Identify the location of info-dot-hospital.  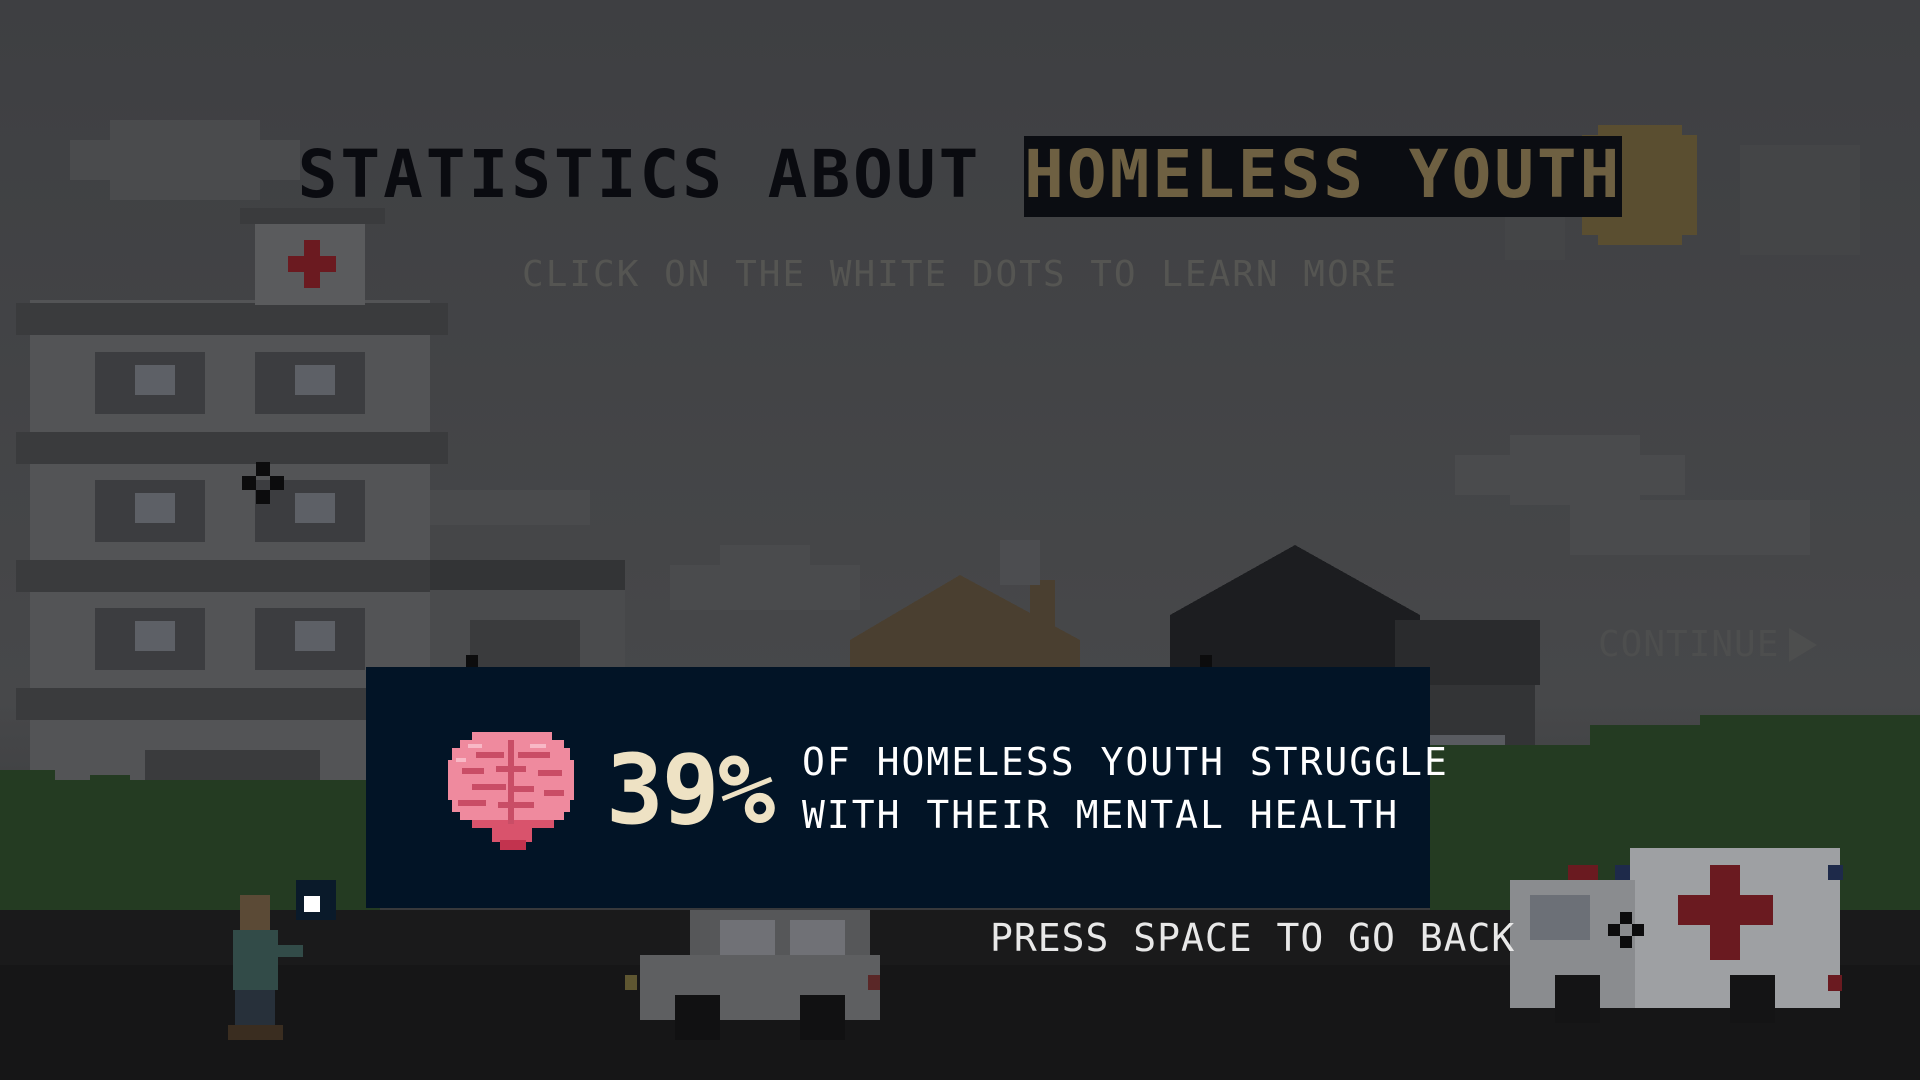
(263, 483).